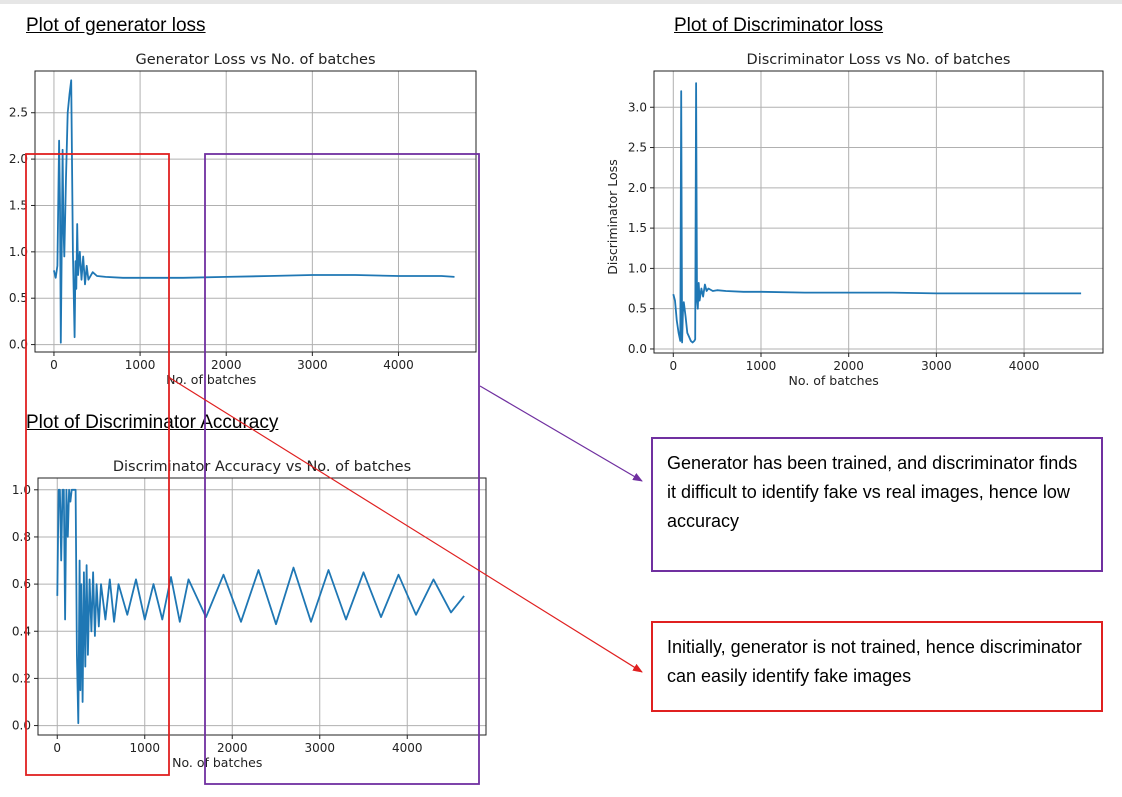 The image size is (1122, 797). What do you see at coordinates (637, 107) in the screenshot?
I see `y-tick-label: 3.0` at bounding box center [637, 107].